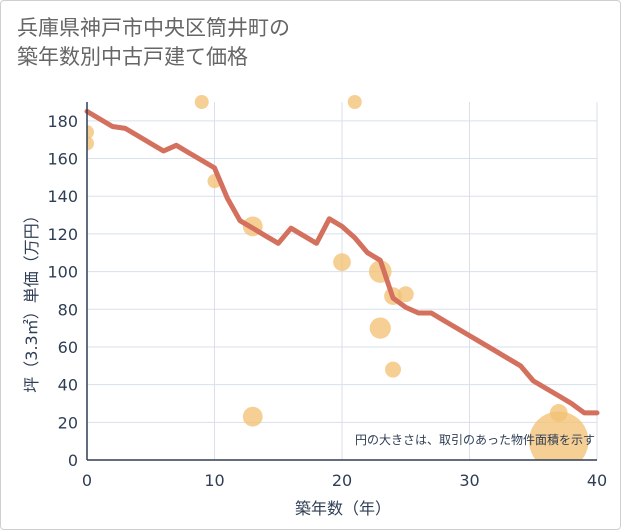 This screenshot has width=621, height=530. What do you see at coordinates (62, 272) in the screenshot?
I see `y-tick-label: 100` at bounding box center [62, 272].